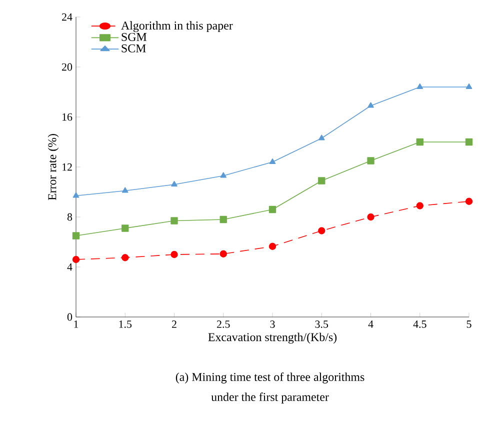  I want to click on x-tick-label: 5, so click(469, 324).